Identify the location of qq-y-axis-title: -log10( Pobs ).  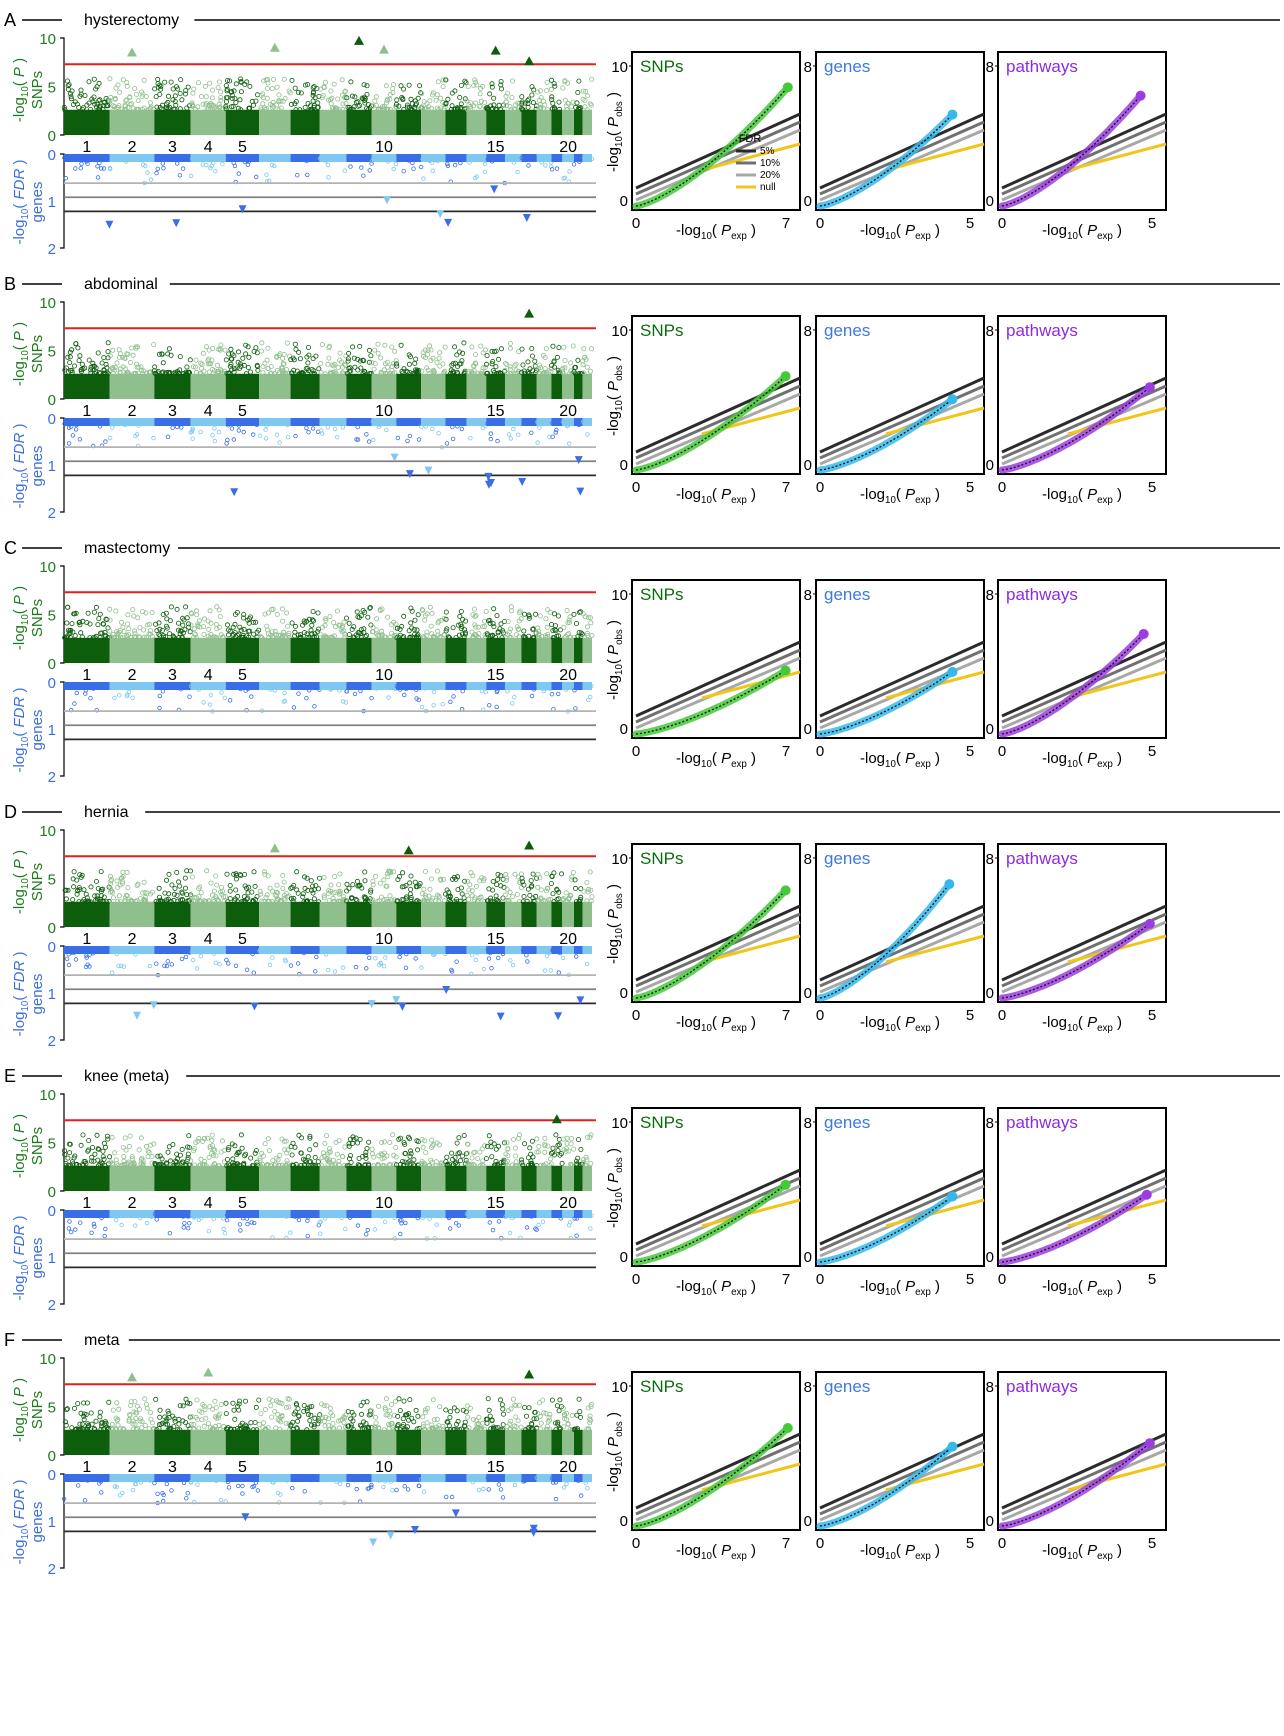
(615, 660).